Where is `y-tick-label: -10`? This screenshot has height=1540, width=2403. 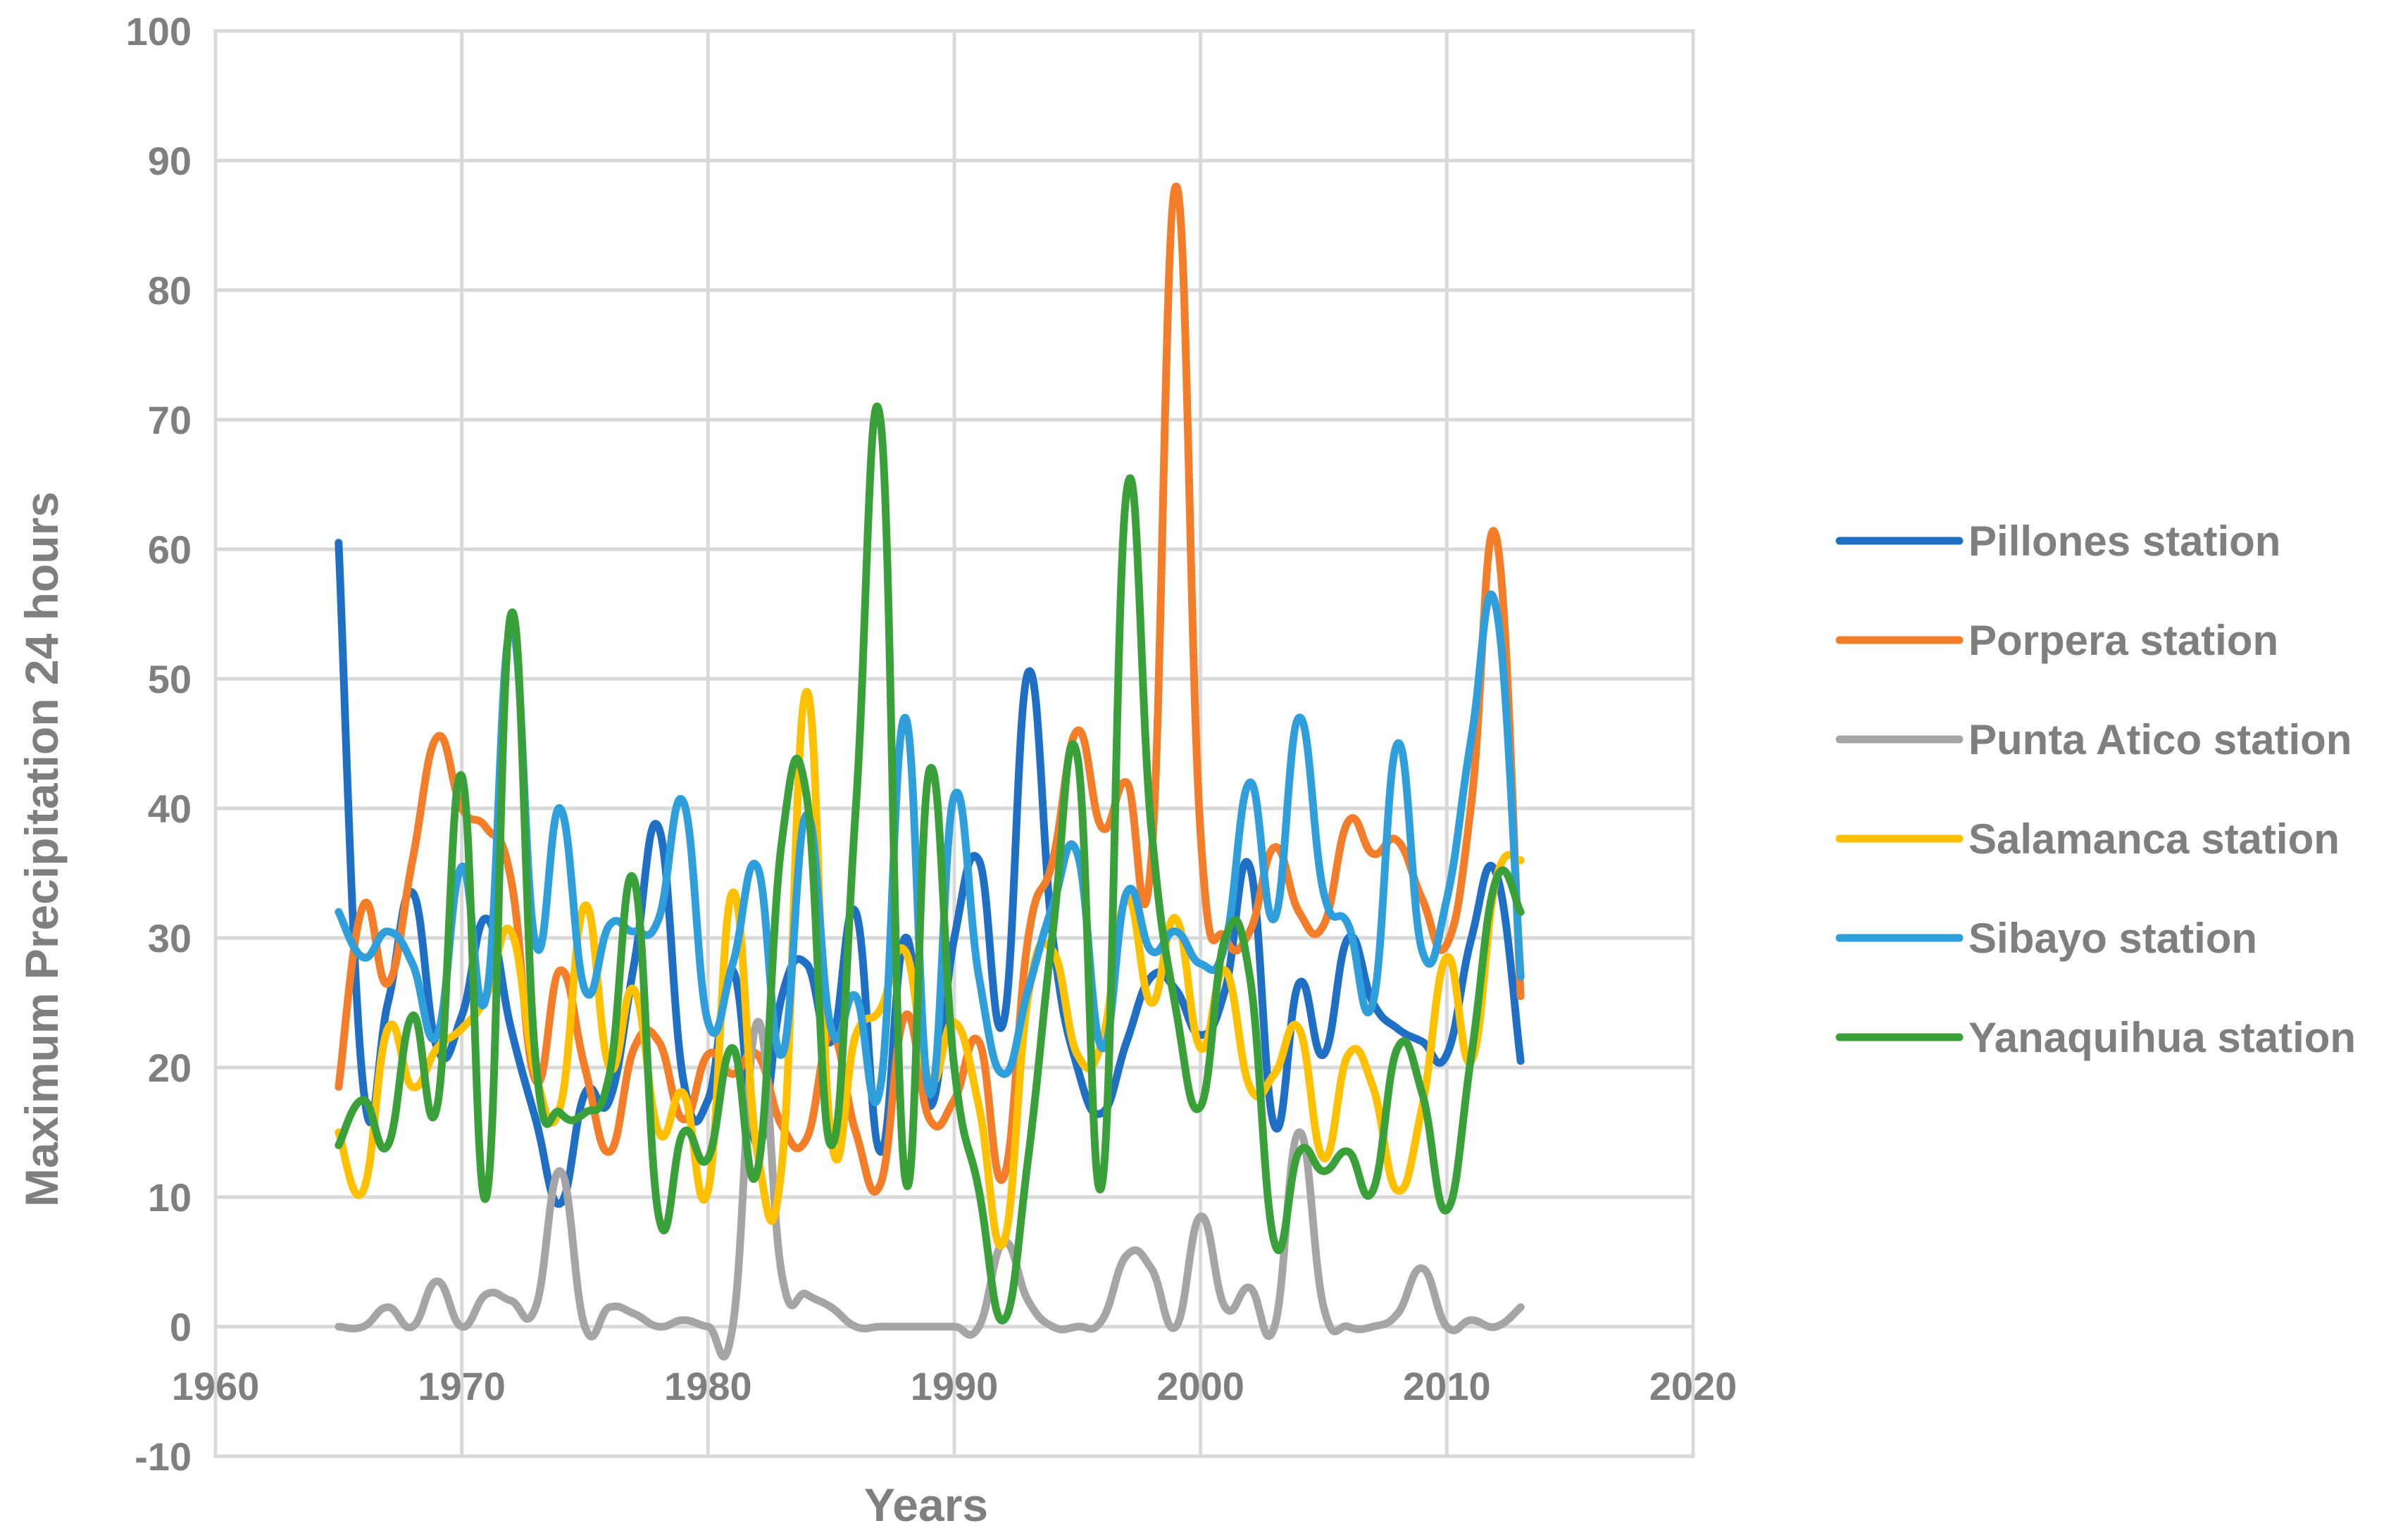
y-tick-label: -10 is located at coordinates (163, 1456).